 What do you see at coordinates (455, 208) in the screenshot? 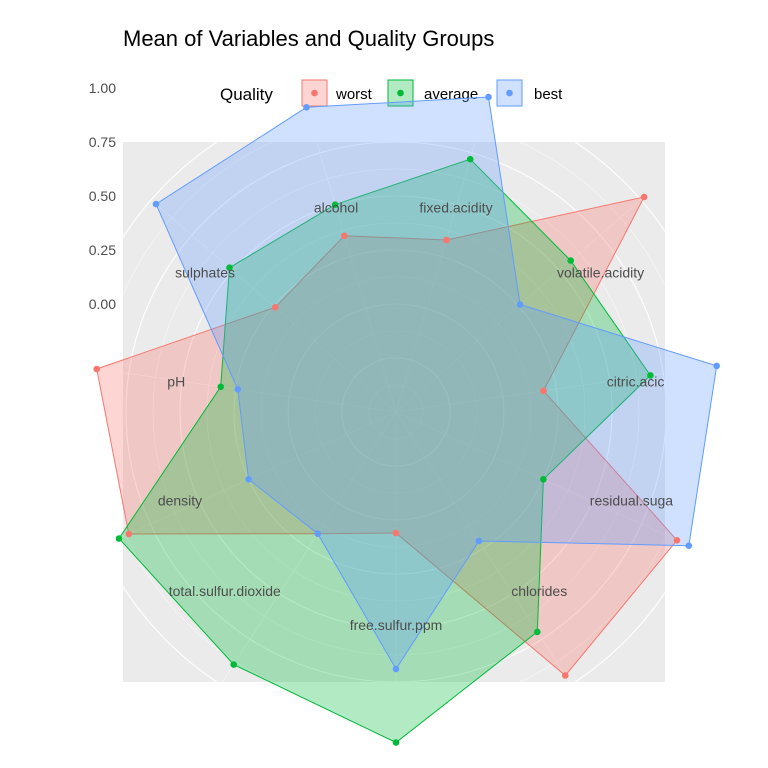
I see `category-label: fixed.acidity` at bounding box center [455, 208].